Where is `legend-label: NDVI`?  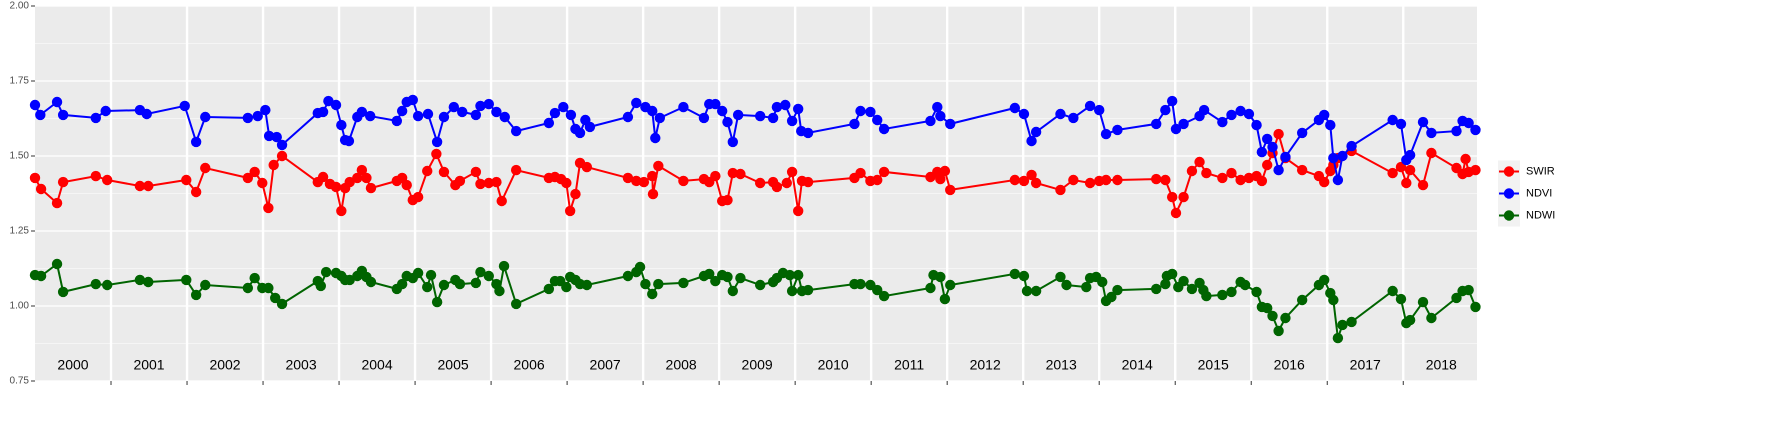 legend-label: NDVI is located at coordinates (1539, 193).